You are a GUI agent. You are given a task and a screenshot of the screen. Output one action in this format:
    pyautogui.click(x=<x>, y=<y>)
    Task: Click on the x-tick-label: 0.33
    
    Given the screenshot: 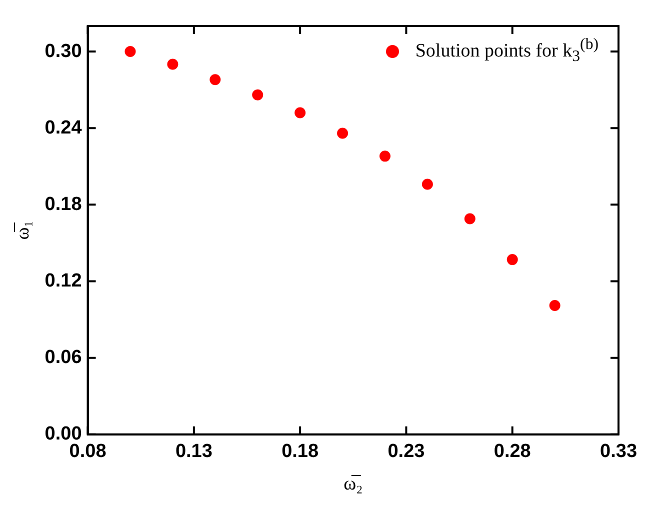 What is the action you would take?
    pyautogui.click(x=618, y=451)
    